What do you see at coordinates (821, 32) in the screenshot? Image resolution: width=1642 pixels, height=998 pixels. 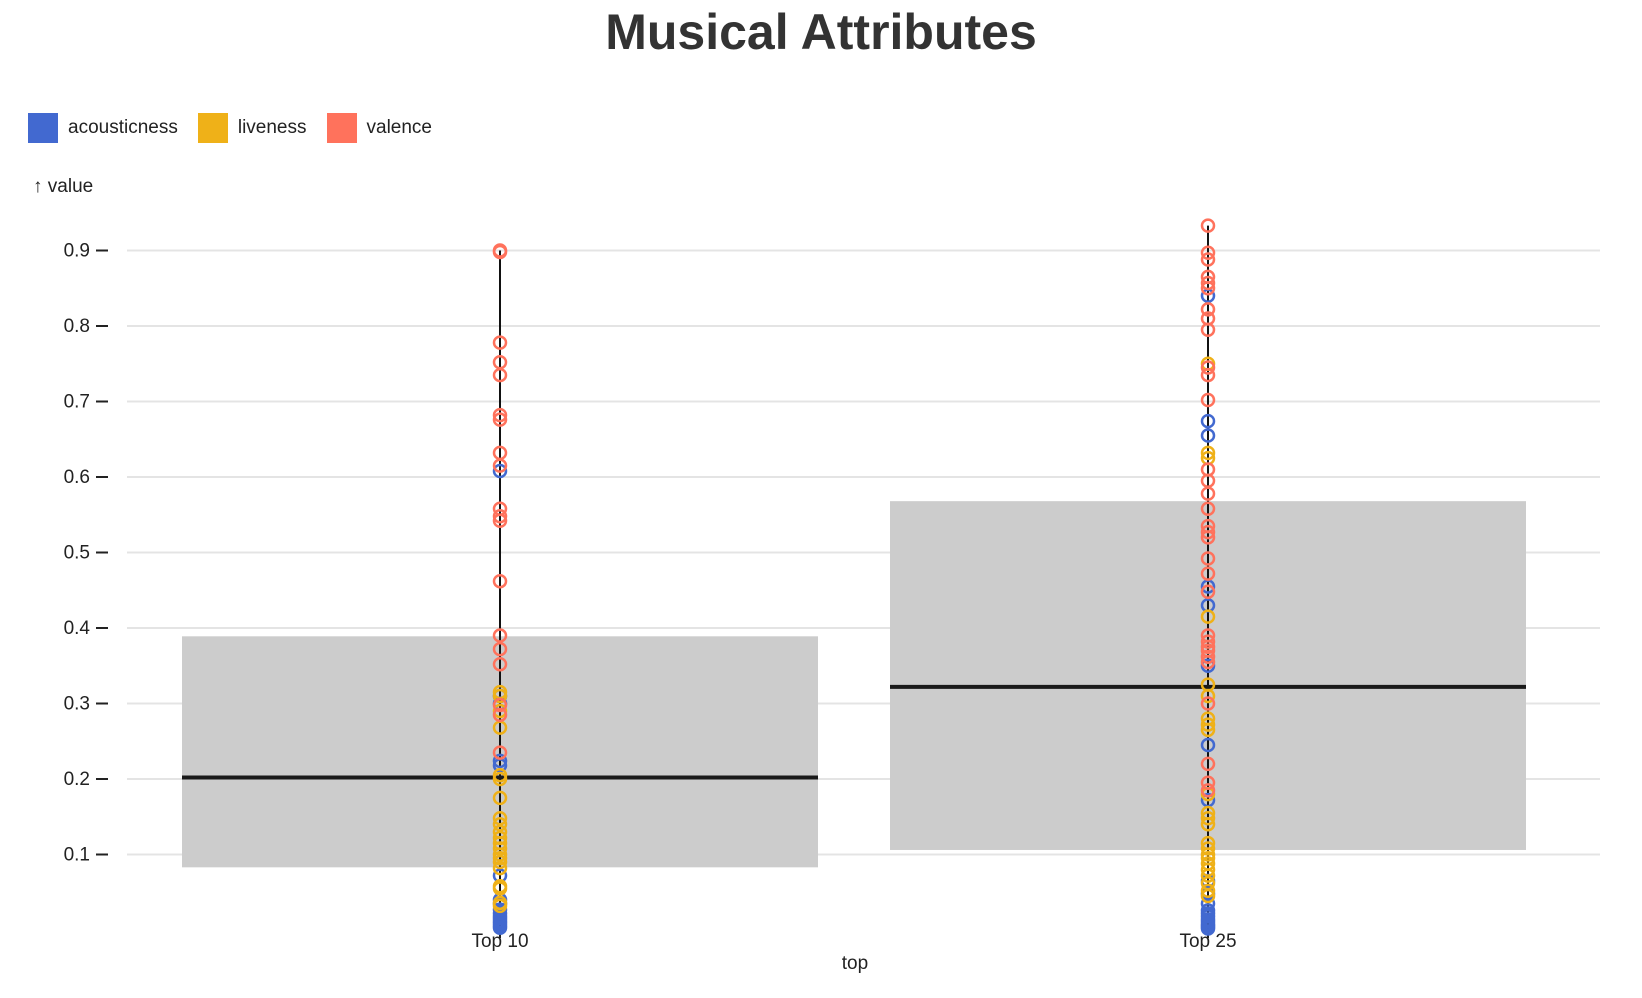 I see `chart-title: Musical Attributes` at bounding box center [821, 32].